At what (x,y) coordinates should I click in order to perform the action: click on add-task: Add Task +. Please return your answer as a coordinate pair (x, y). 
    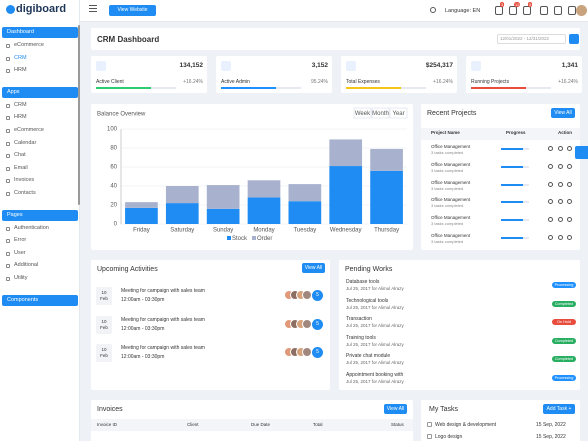
    Looking at the image, I should click on (559, 409).